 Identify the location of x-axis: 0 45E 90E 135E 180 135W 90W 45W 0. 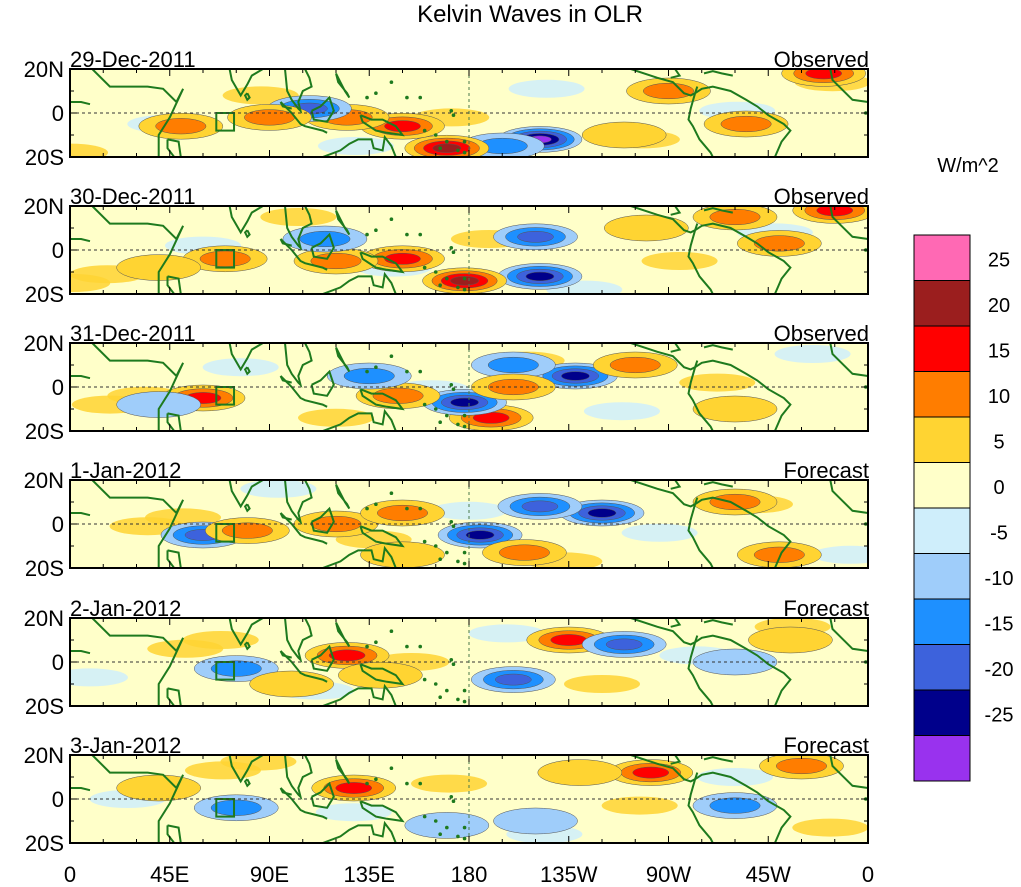
(469, 874).